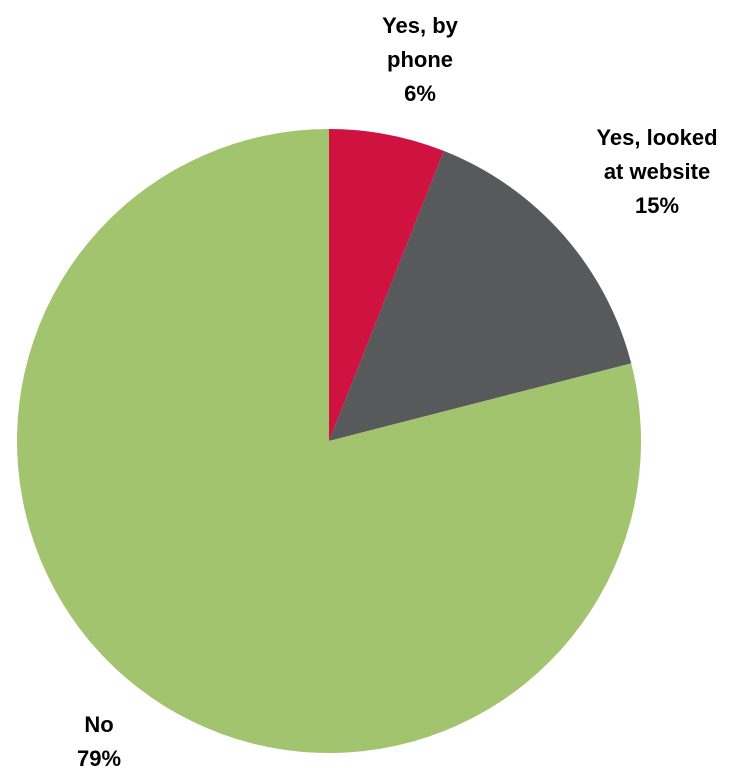 The width and height of the screenshot is (736, 774). I want to click on slice-value-label: 15%, so click(657, 205).